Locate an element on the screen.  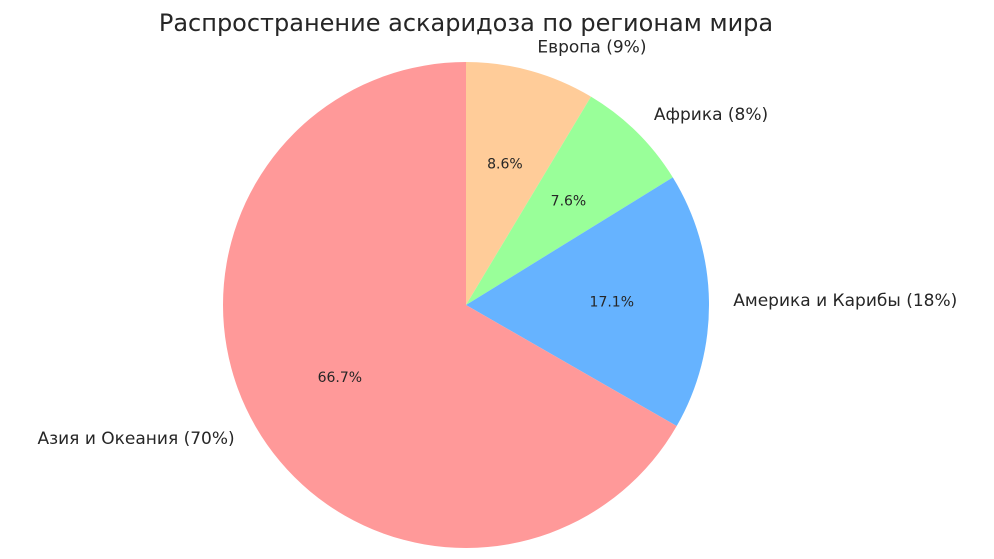
slice-percent-label-3: 66.7% is located at coordinates (340, 378).